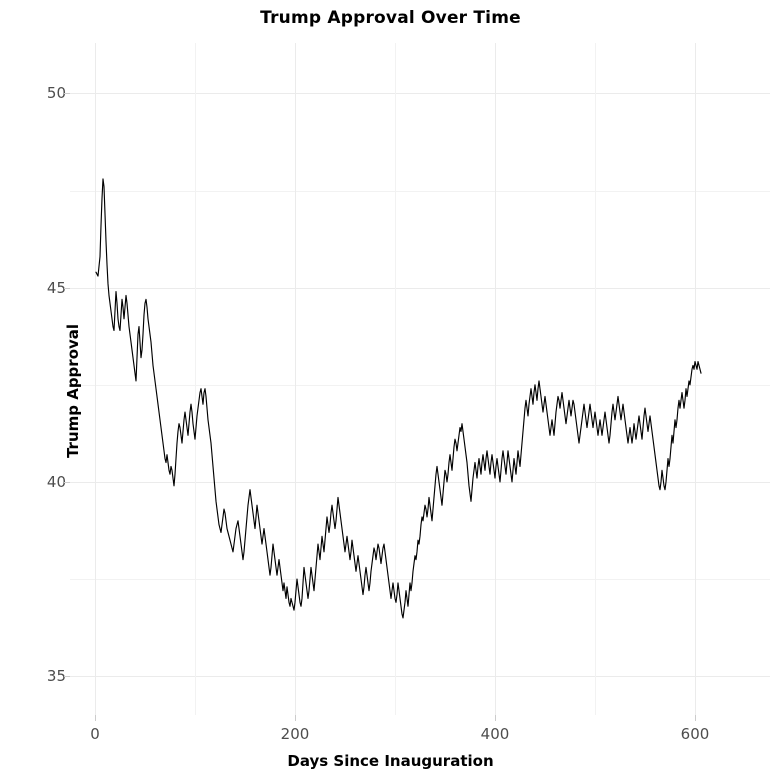 This screenshot has height=781, width=781. I want to click on y-axis-title: Trump Approval, so click(73, 390).